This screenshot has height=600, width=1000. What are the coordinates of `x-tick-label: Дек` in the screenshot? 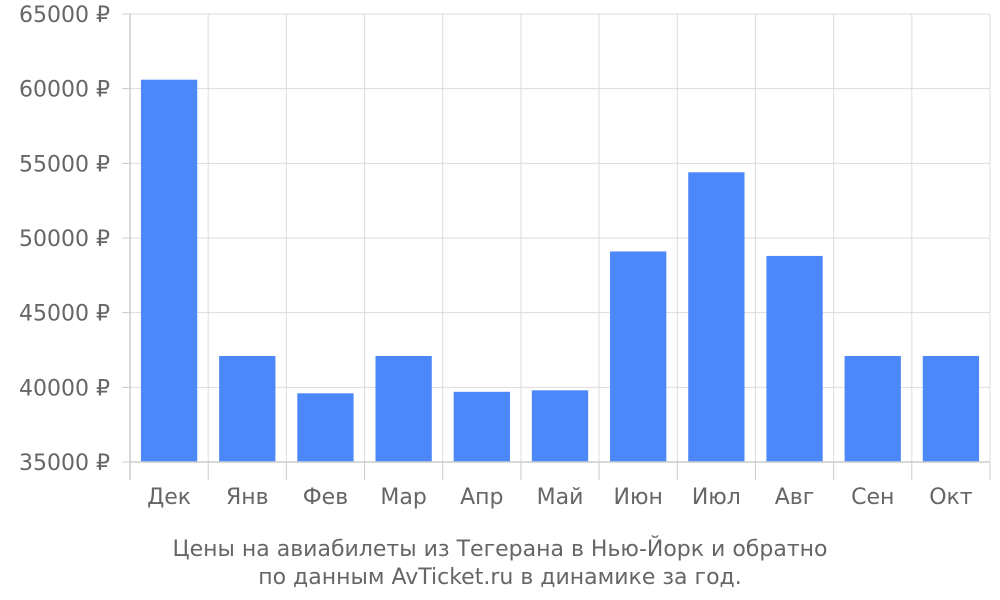 It's located at (169, 497).